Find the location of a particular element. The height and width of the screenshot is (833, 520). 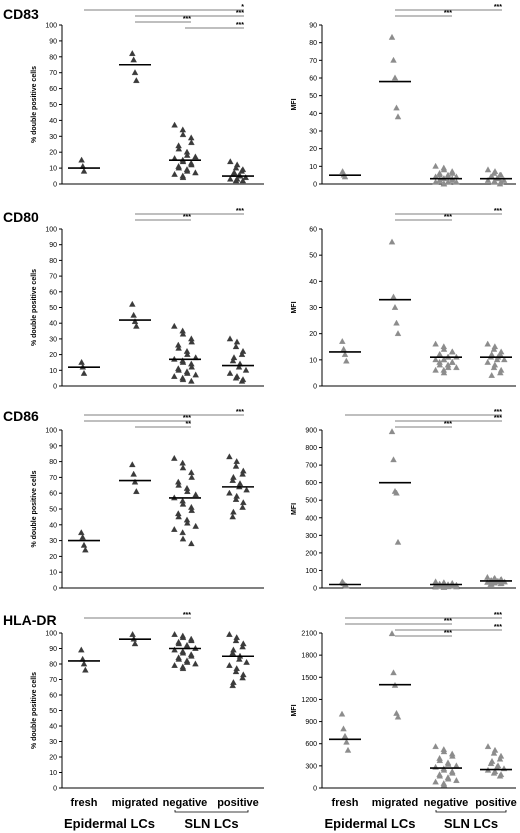

significance-label: * is located at coordinates (242, 7).